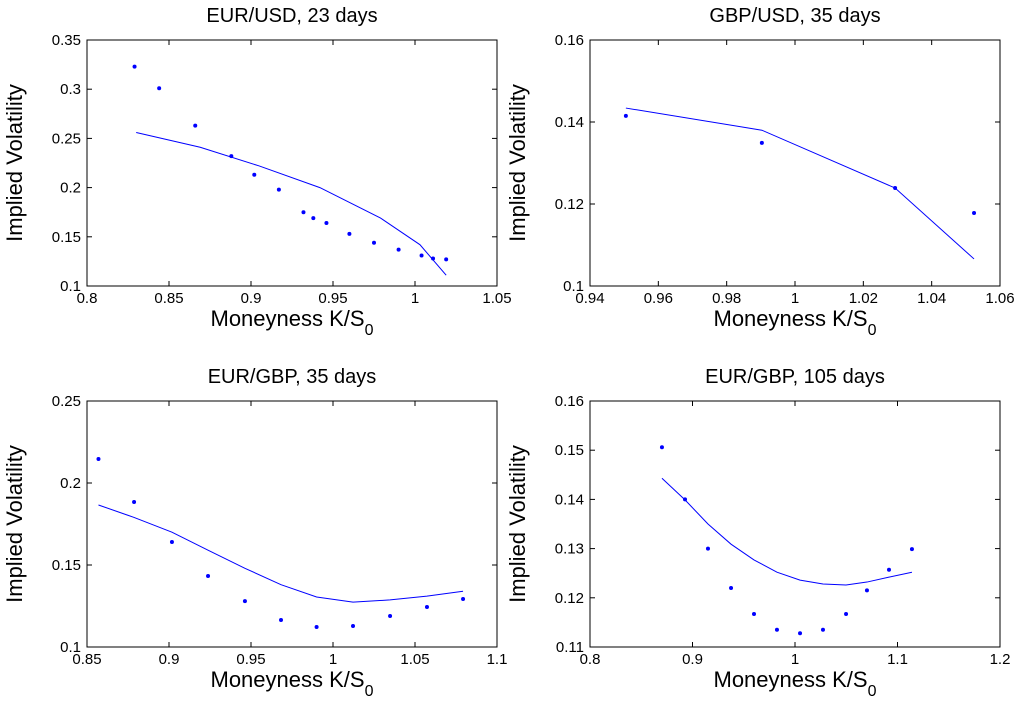 Image resolution: width=1025 pixels, height=718 pixels. Describe the element at coordinates (569, 598) in the screenshot. I see `y-tick-label: 0.12` at that location.